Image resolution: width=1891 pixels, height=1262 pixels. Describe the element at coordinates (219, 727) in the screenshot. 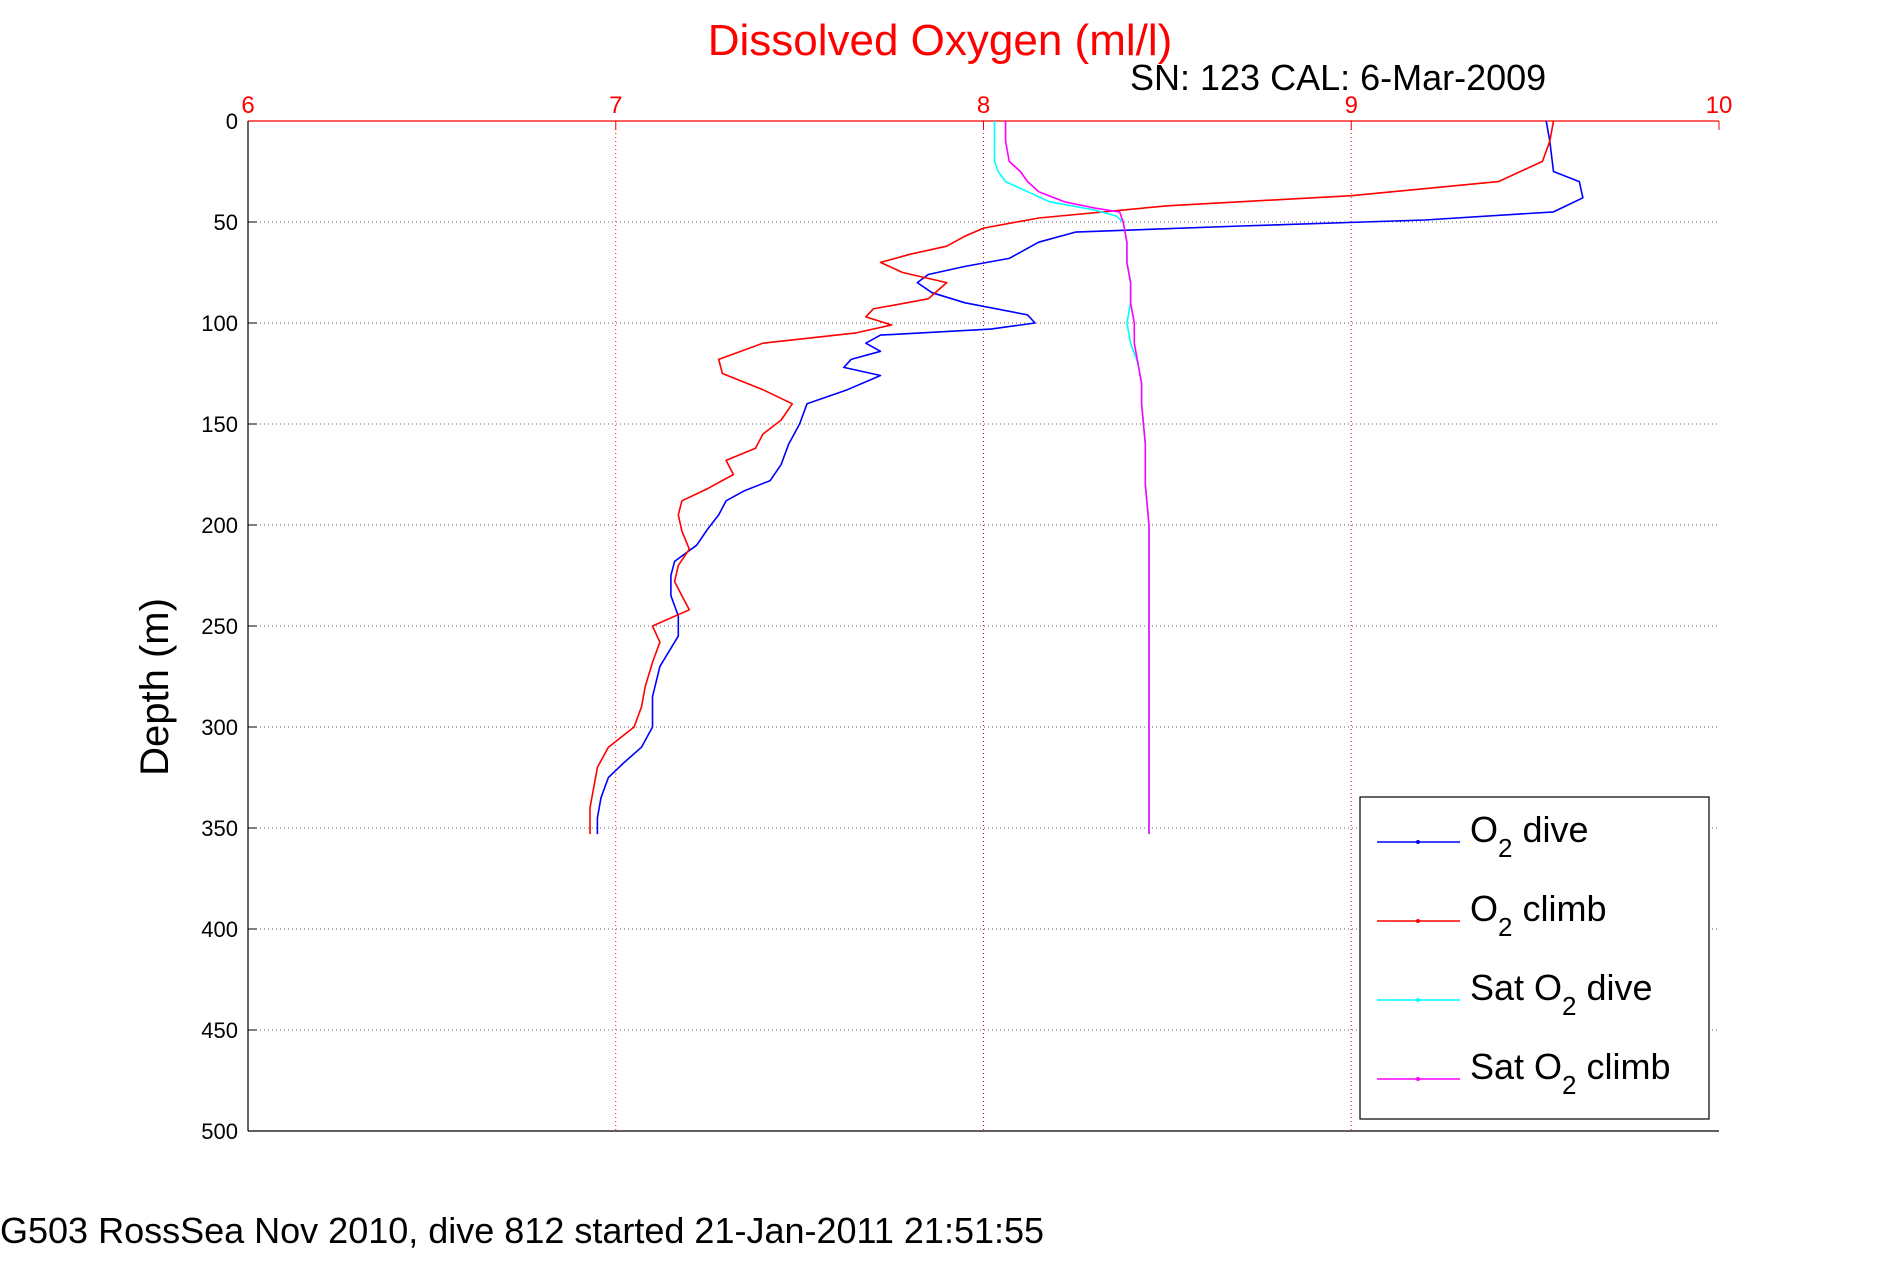

I see `y-tick-label: 300` at that location.